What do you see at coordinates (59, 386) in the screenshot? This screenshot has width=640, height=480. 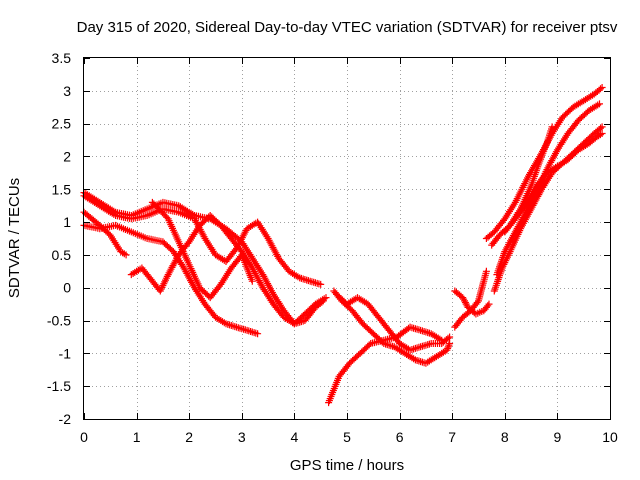 I see `y-tick-label: -1.5` at bounding box center [59, 386].